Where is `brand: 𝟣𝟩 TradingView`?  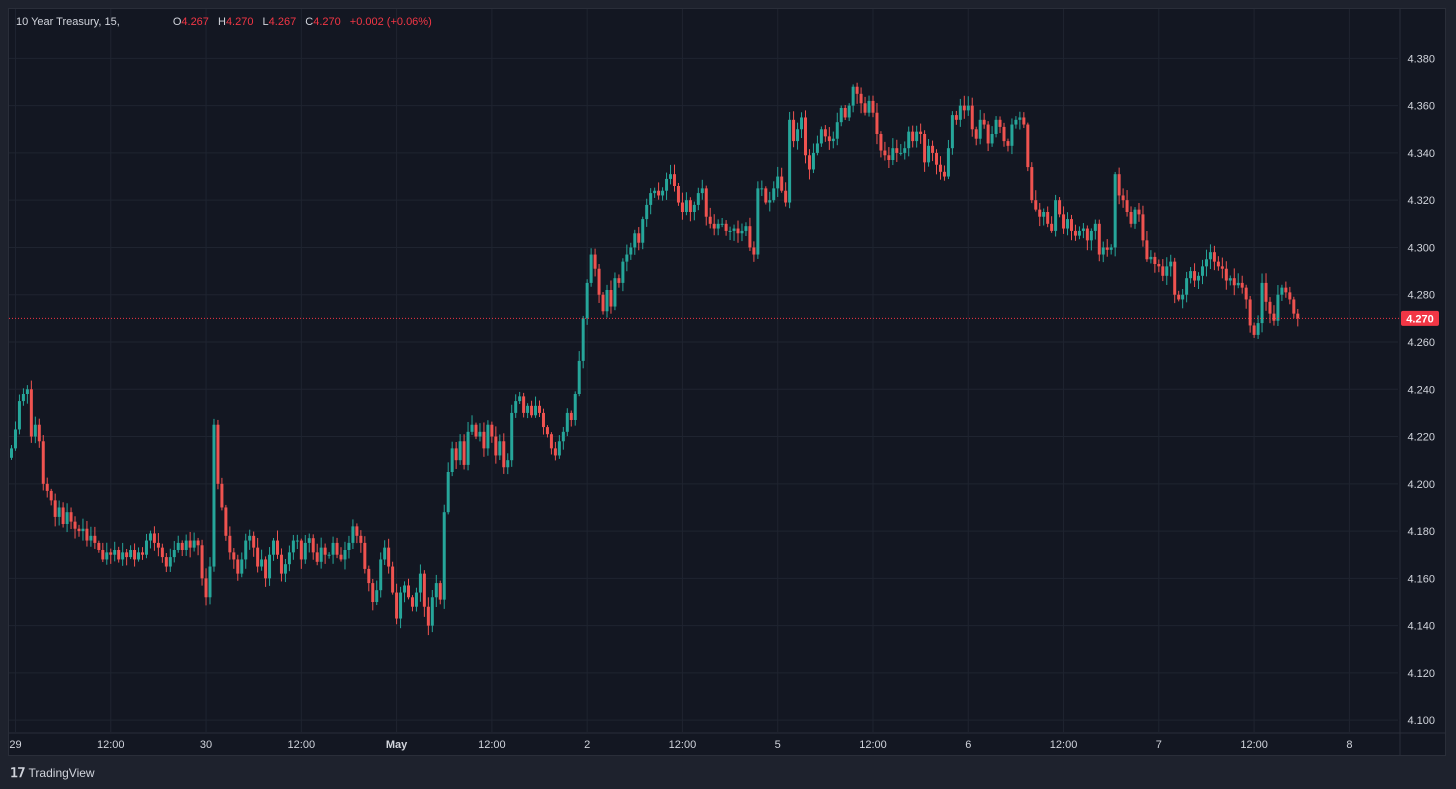 brand: 𝟣𝟩 TradingView is located at coordinates (52, 773).